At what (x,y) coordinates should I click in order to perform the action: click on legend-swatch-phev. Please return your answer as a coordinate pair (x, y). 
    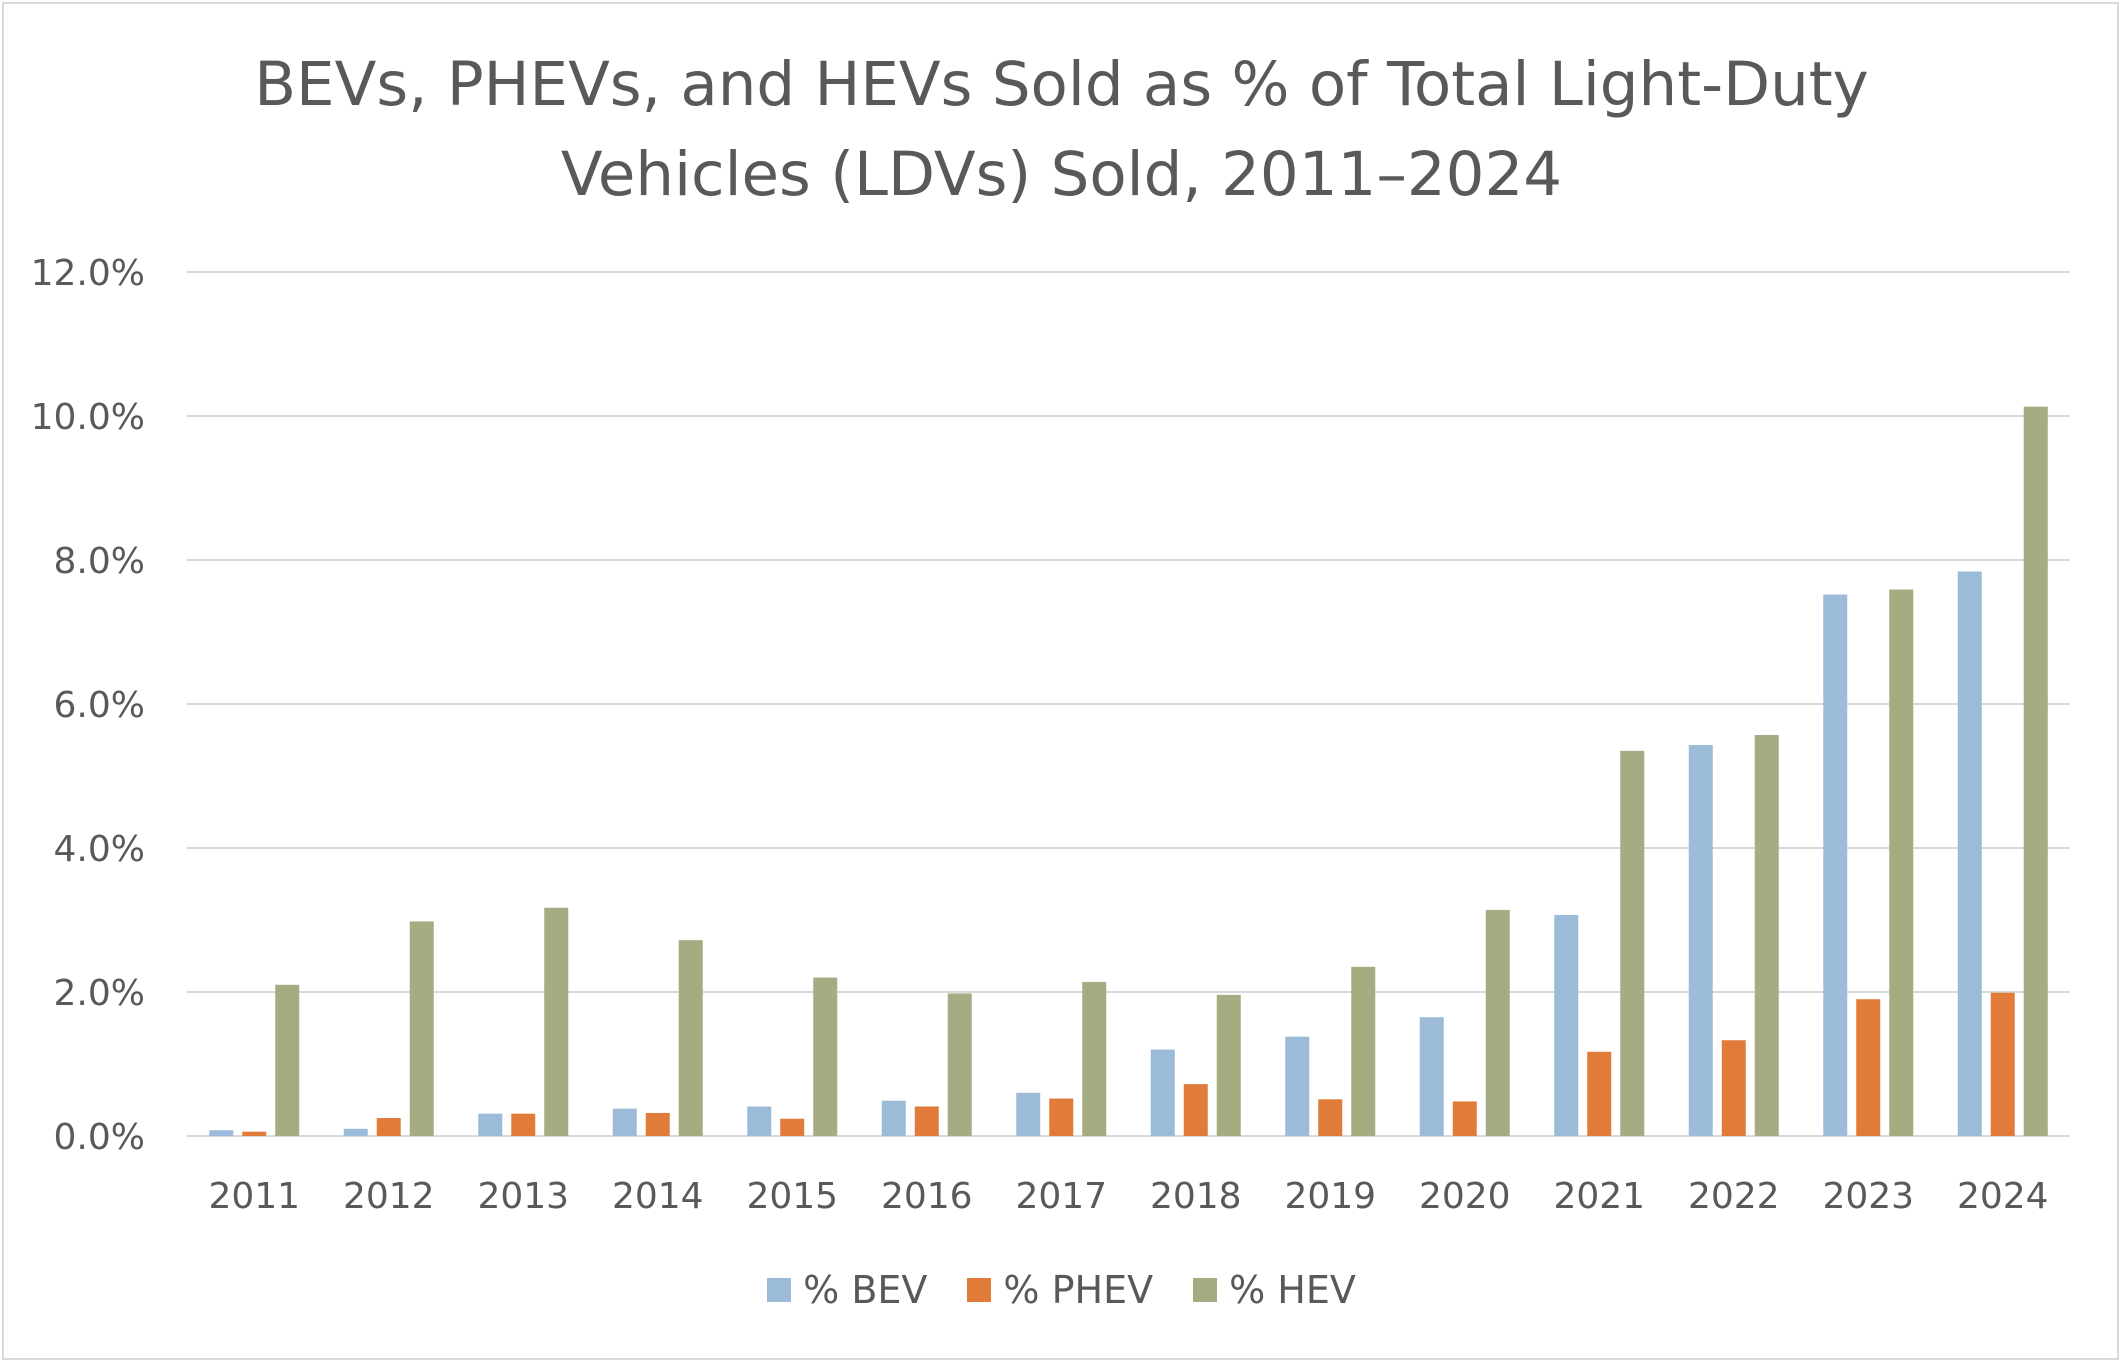
    Looking at the image, I should click on (979, 1290).